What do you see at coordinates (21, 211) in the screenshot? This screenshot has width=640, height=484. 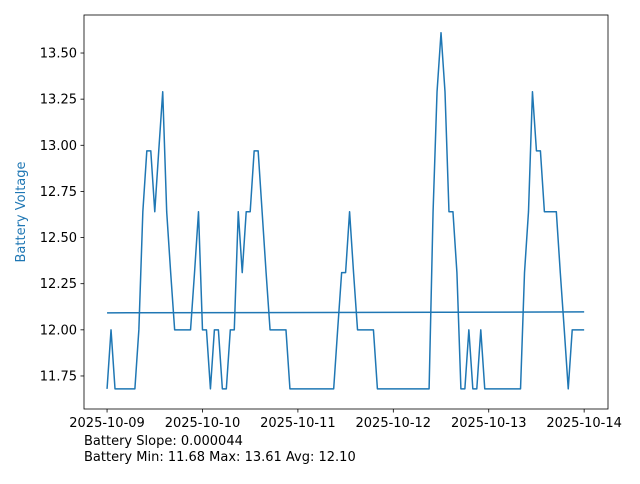 I see `y-axis-label: Battery Voltage` at bounding box center [21, 211].